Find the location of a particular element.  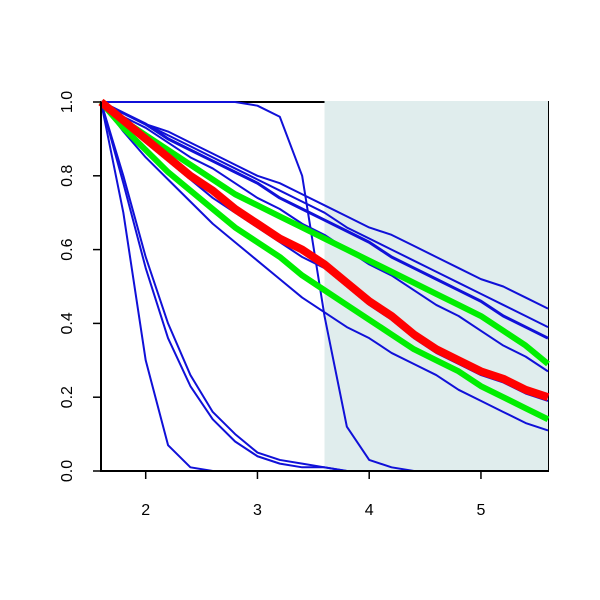

y-tick-label: 0.6 is located at coordinates (67, 249).